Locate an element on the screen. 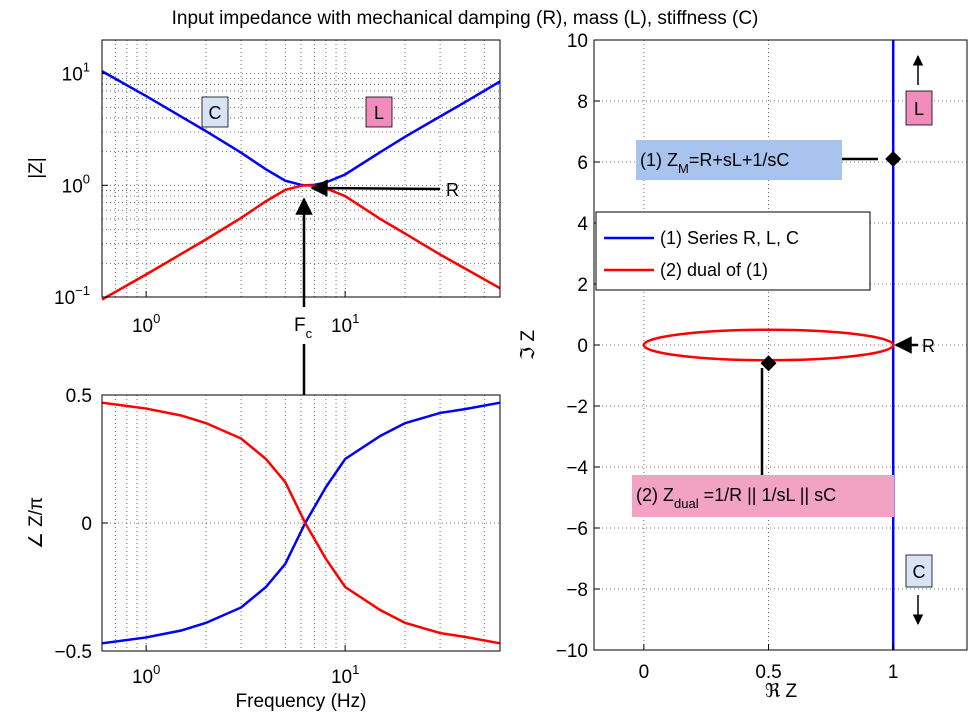 This screenshot has width=968, height=724. fc-label: Fc is located at coordinates (303, 328).